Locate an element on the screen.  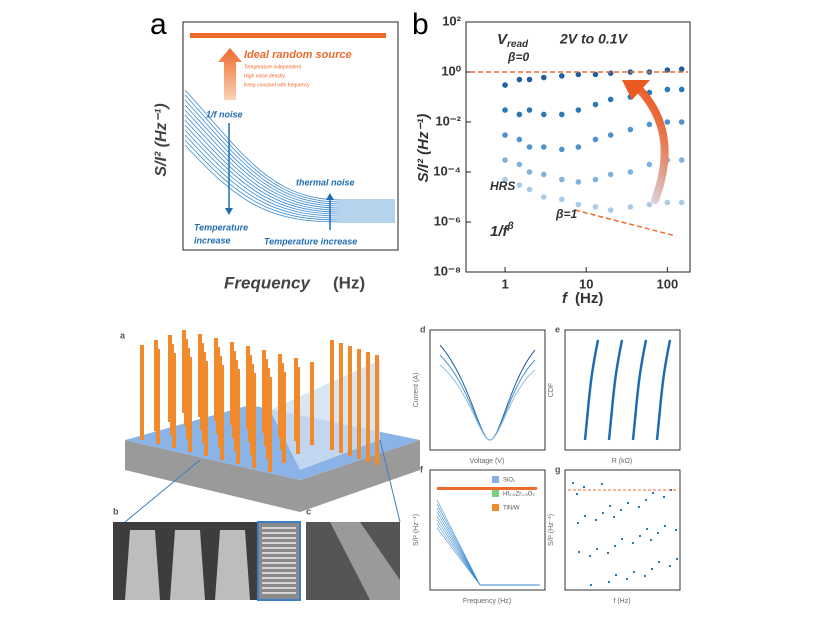
y-tick-label: 10⁻² is located at coordinates (448, 120).